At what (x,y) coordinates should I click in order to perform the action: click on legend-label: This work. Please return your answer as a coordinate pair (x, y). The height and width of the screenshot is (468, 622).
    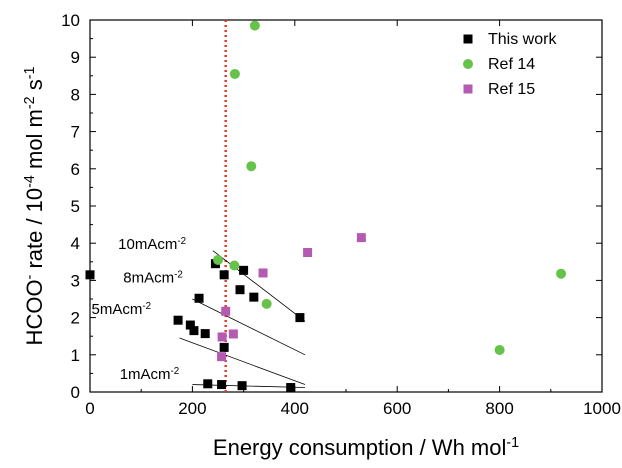
    Looking at the image, I should click on (522, 39).